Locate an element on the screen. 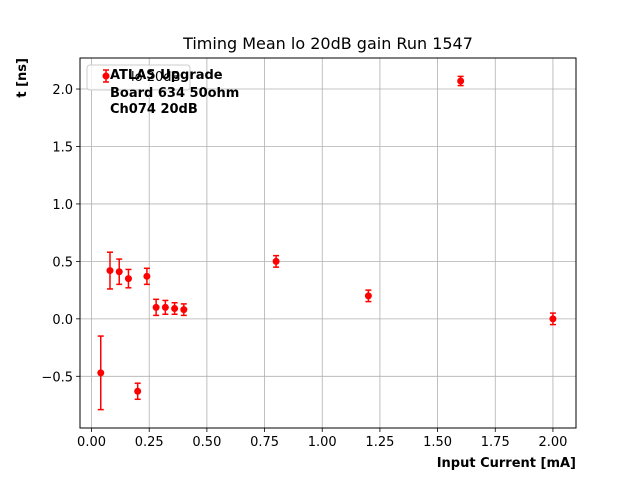 The height and width of the screenshot is (480, 640). y-axis-ticks: −0.5 0.0 0.5 1.0 1.5 2.0 is located at coordinates (60, 234).